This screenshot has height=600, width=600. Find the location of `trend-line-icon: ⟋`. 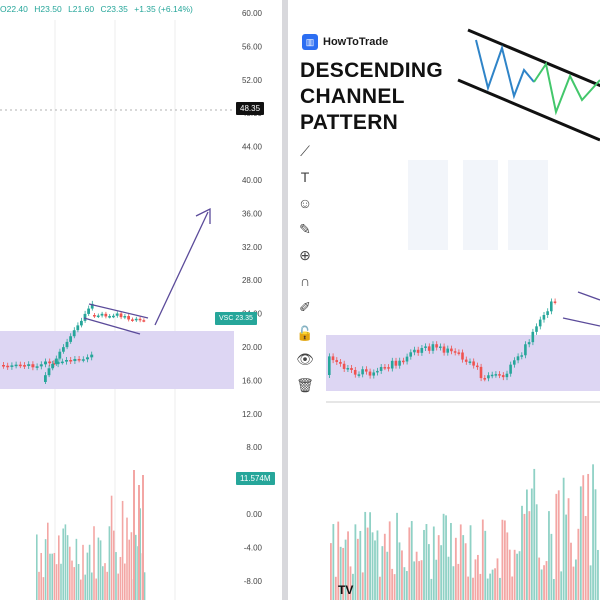

trend-line-icon: ⟋ is located at coordinates (305, 150).